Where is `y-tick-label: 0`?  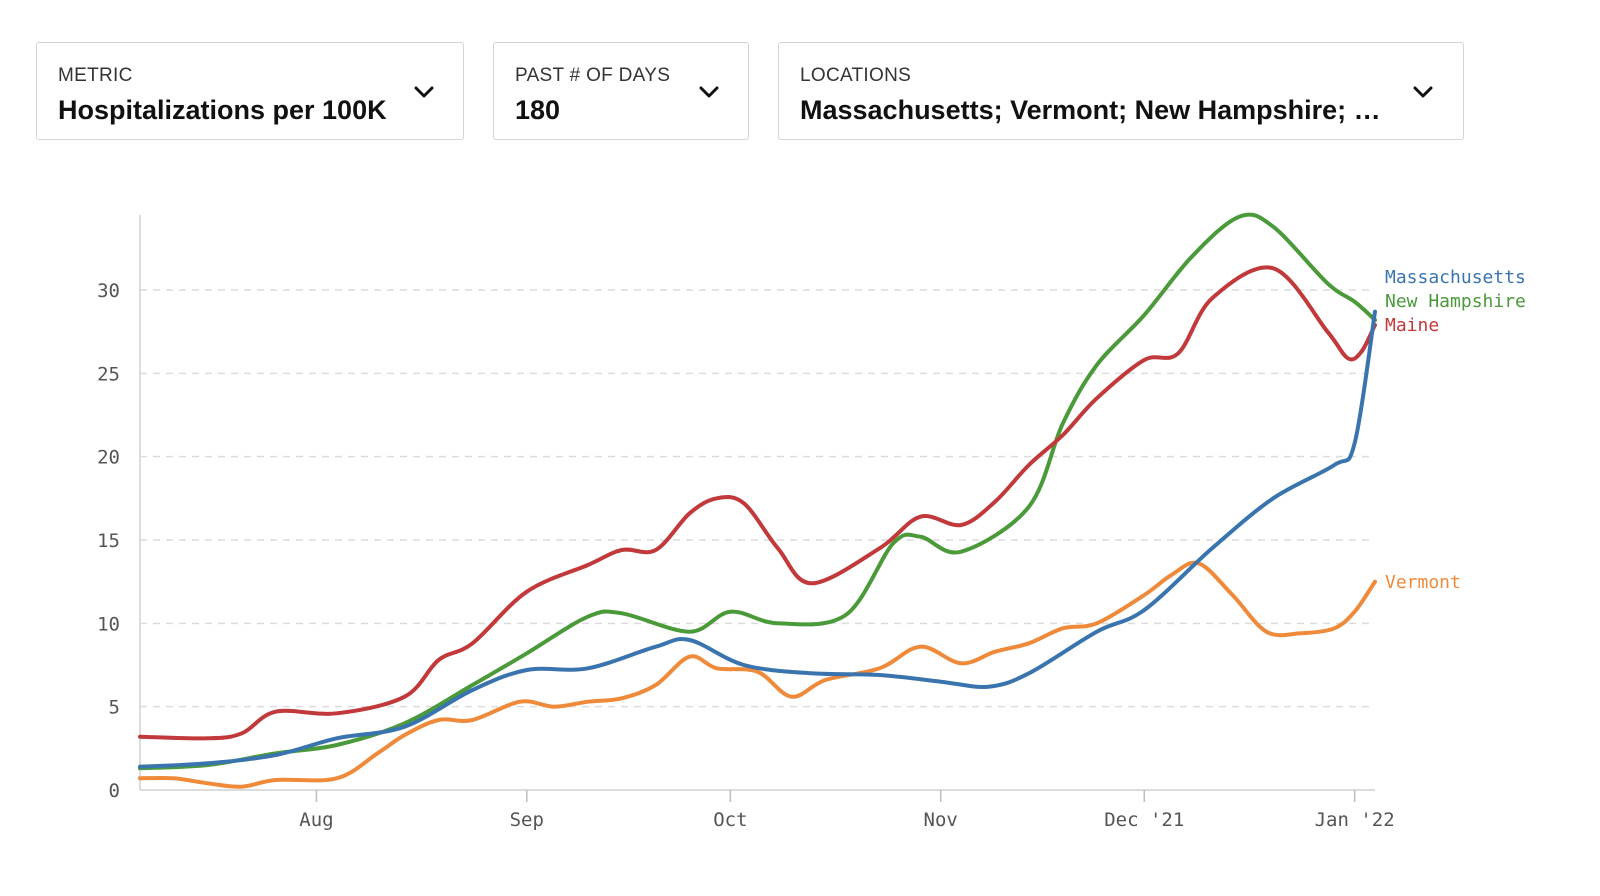 y-tick-label: 0 is located at coordinates (114, 791).